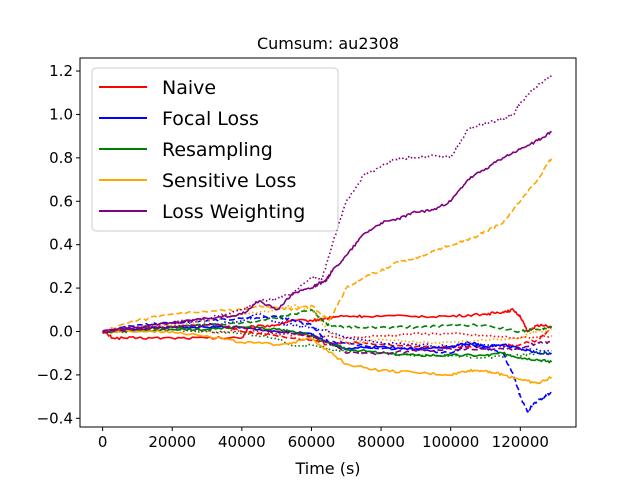  I want to click on y-tick-label: −0.2, so click(55, 375).